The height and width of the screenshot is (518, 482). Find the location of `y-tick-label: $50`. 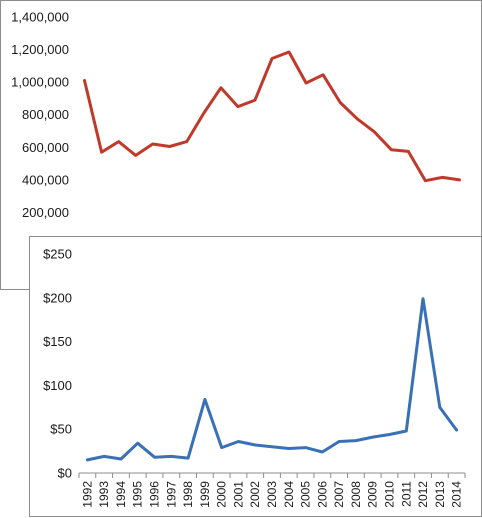

y-tick-label: $50 is located at coordinates (61, 429).